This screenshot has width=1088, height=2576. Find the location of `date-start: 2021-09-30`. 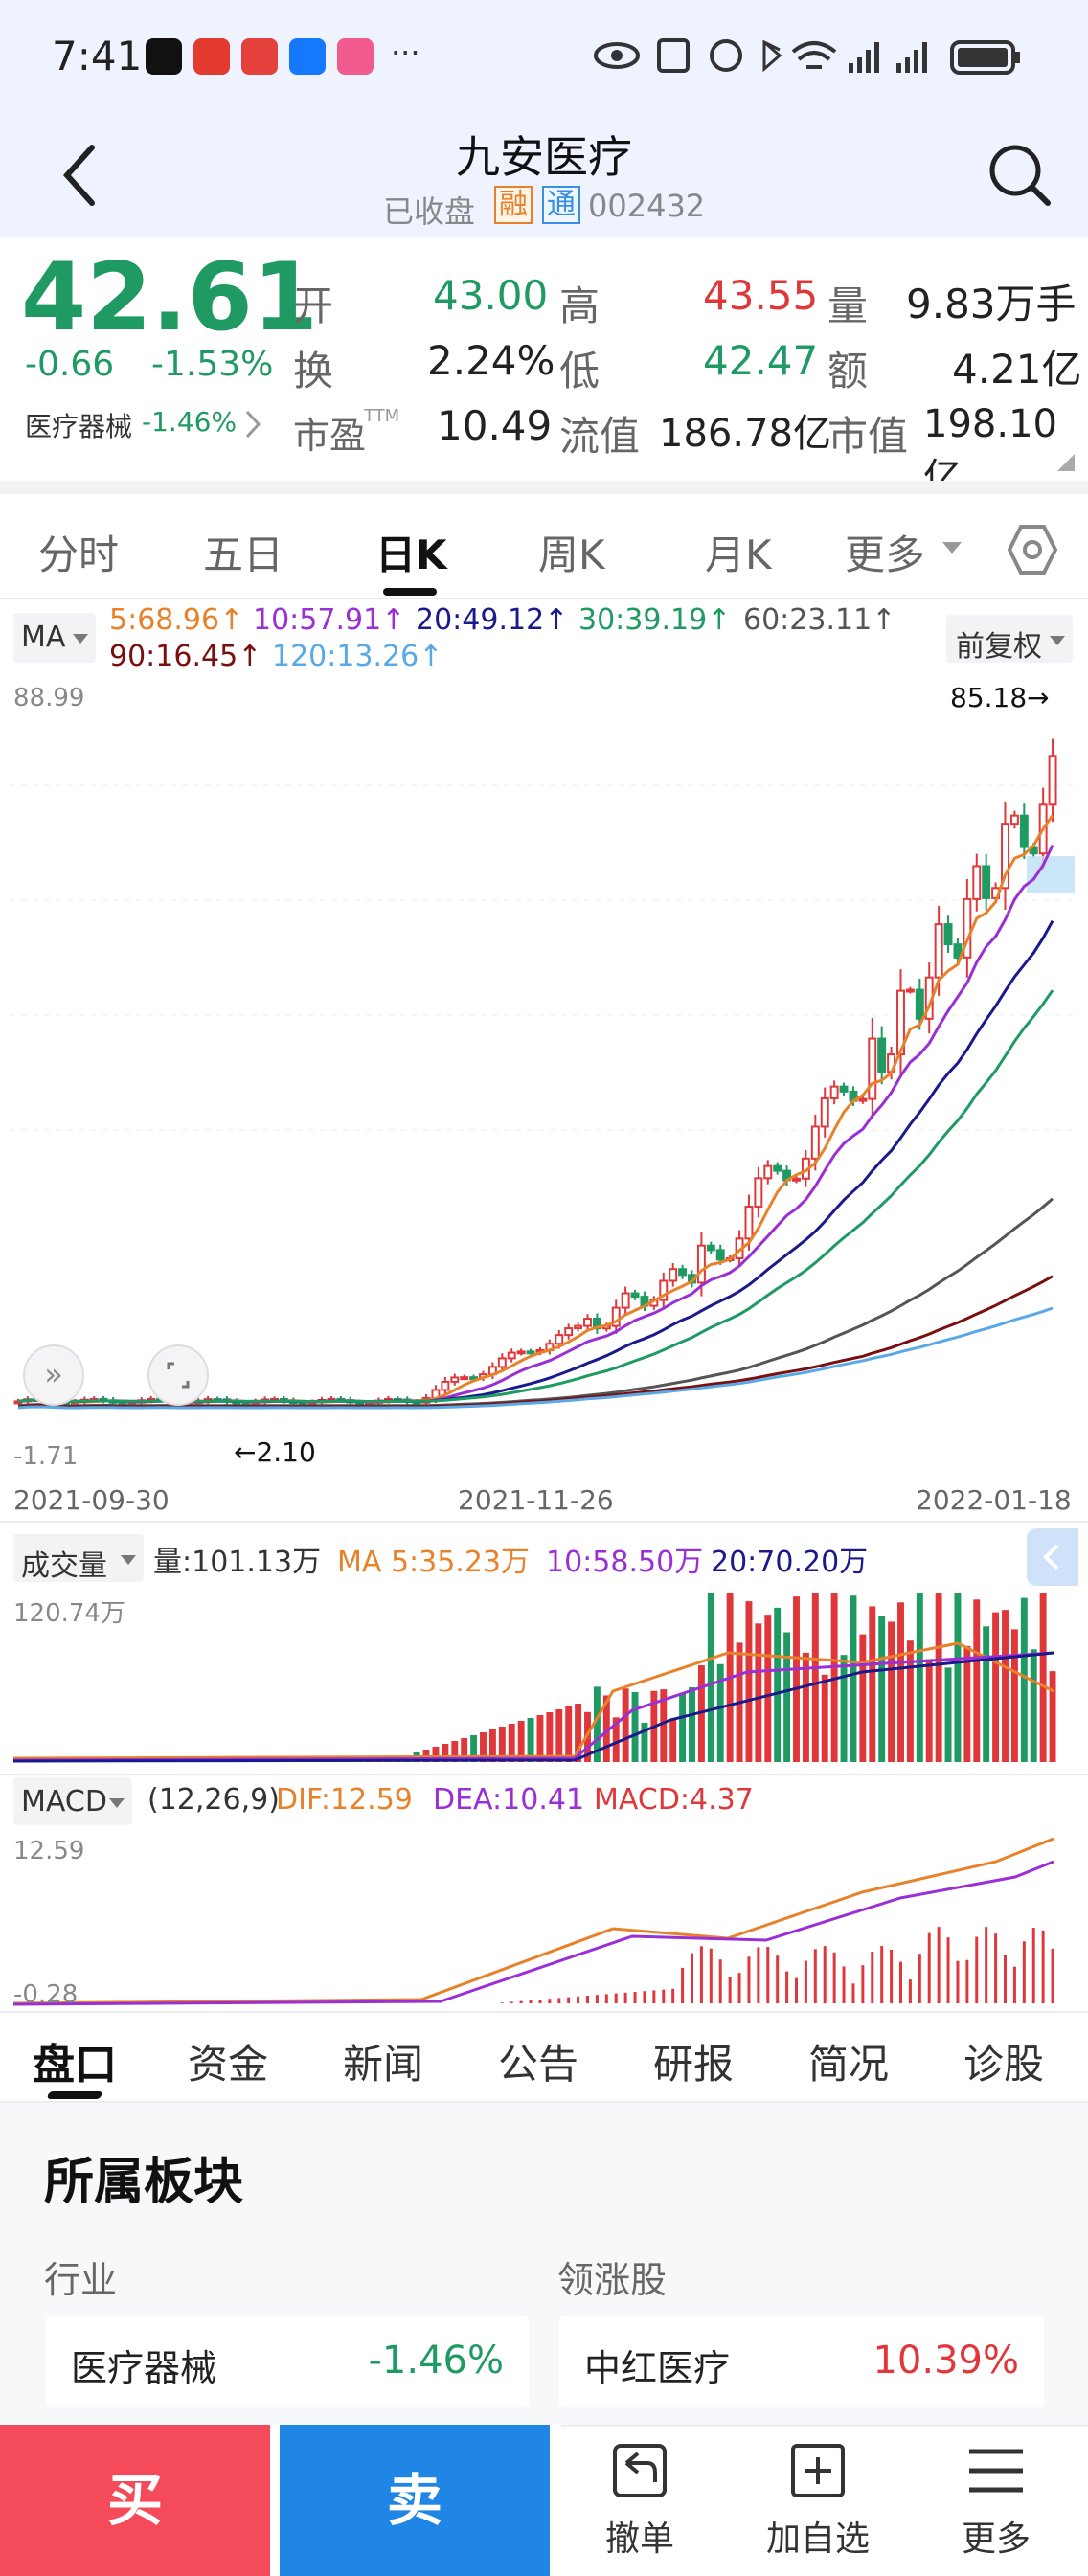

date-start: 2021-09-30 is located at coordinates (91, 1500).